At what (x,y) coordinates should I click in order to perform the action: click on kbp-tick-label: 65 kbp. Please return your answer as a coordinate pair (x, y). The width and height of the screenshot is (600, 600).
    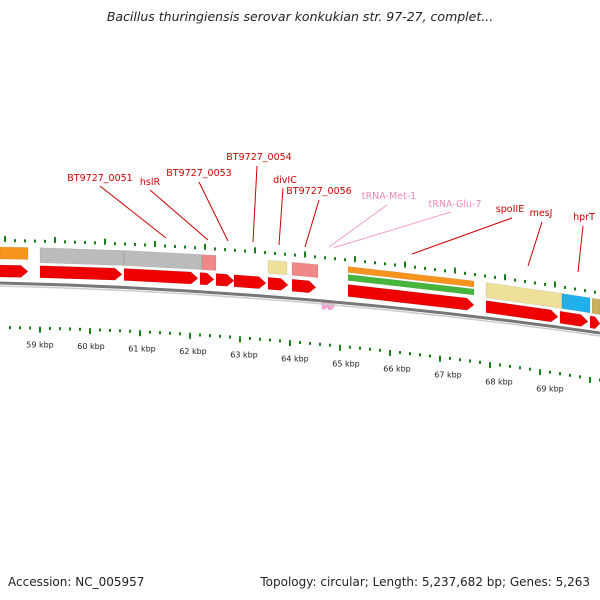
    Looking at the image, I should click on (346, 363).